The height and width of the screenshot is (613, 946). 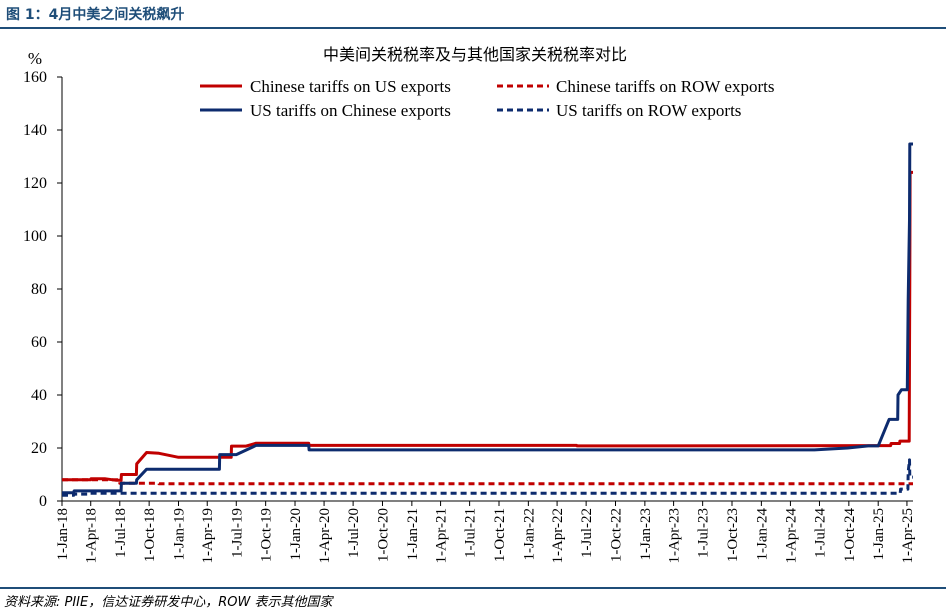 What do you see at coordinates (325, 536) in the screenshot?
I see `x-tick-label: 1-Apr-20` at bounding box center [325, 536].